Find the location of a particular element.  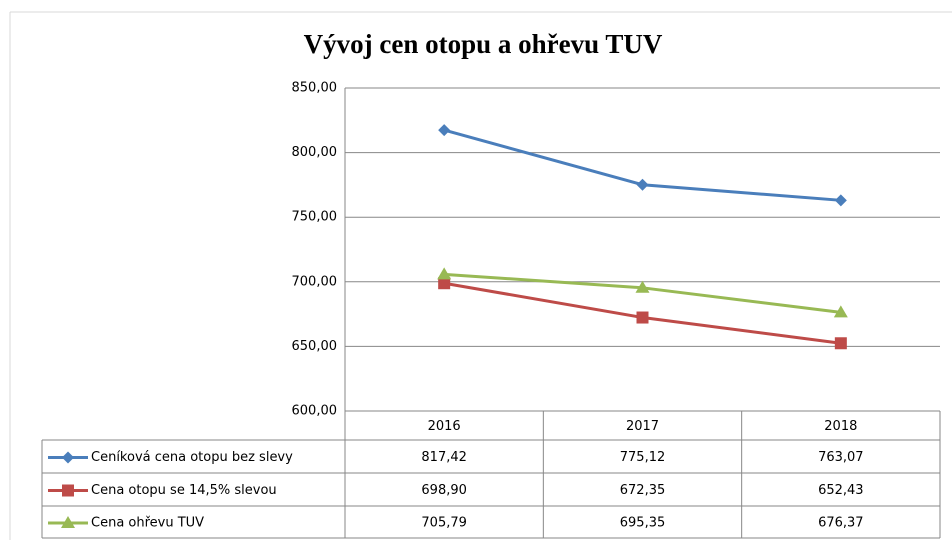

legend-label: Cena ohřevu TUV is located at coordinates (147, 523).